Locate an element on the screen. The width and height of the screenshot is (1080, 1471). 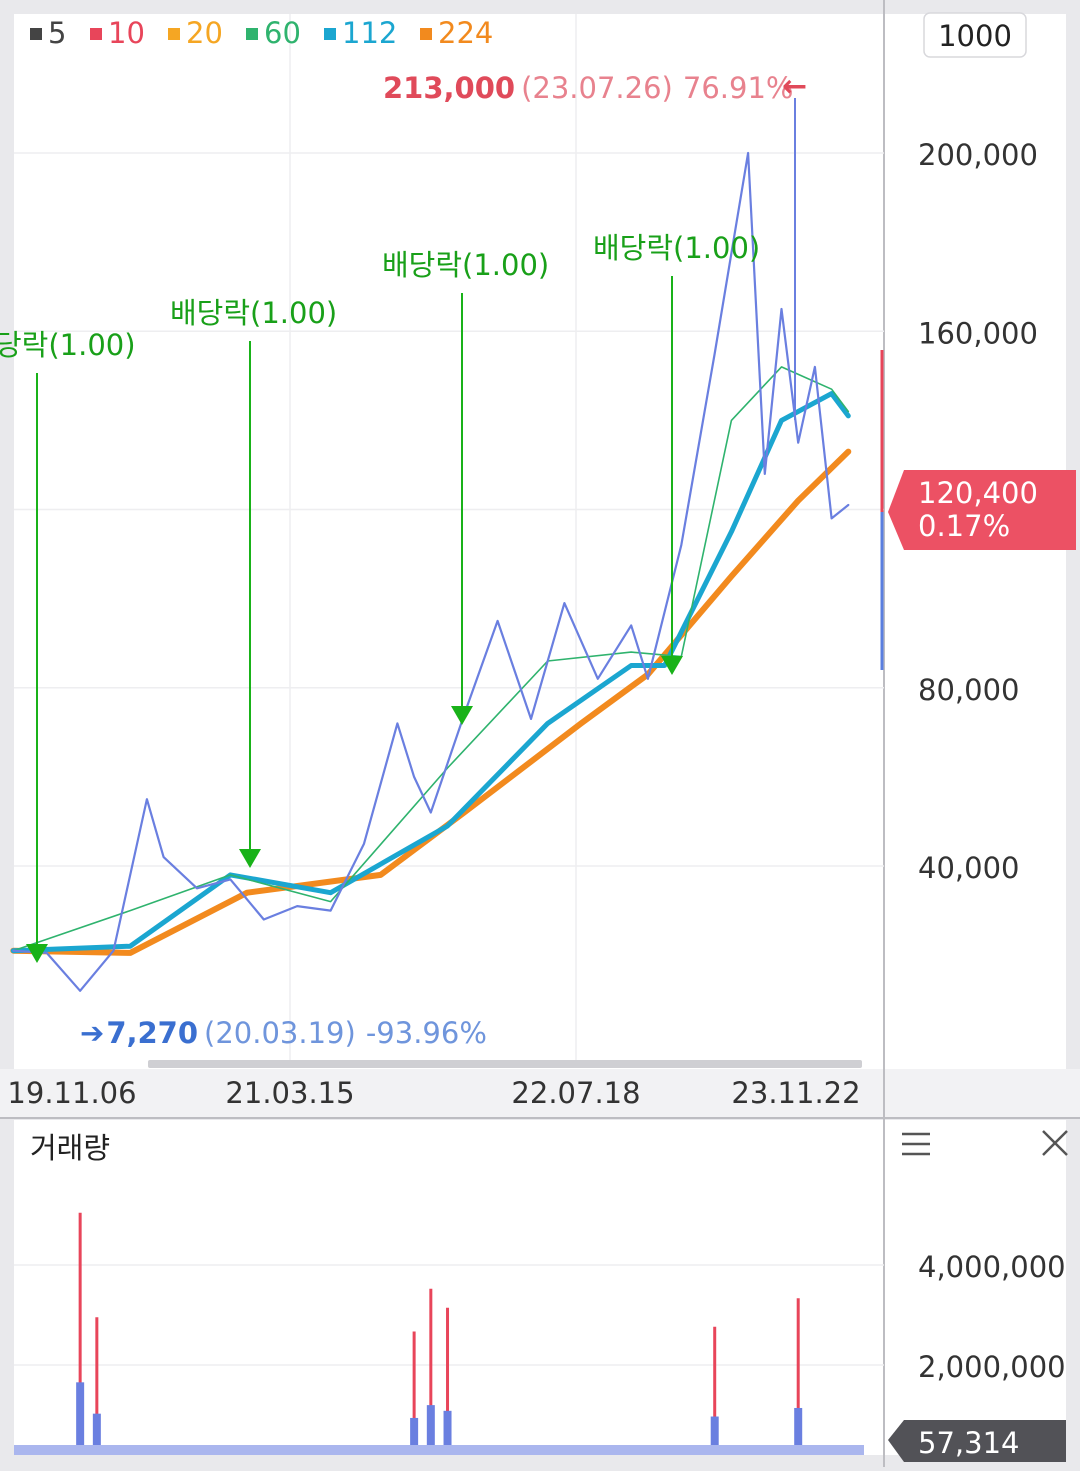
current-price-box is located at coordinates (982, 510).